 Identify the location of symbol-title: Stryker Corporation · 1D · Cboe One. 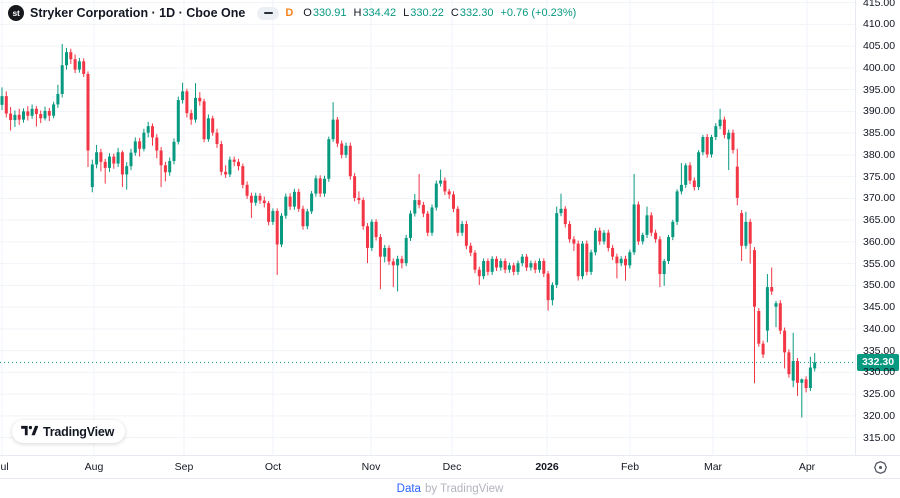
(138, 13).